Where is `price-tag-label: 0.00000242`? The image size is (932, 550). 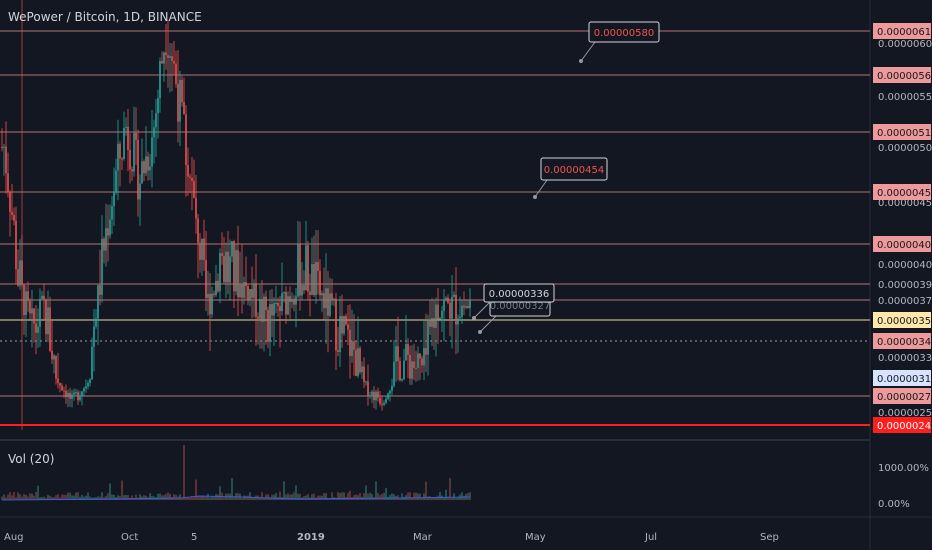 price-tag-label: 0.00000242 is located at coordinates (904, 426).